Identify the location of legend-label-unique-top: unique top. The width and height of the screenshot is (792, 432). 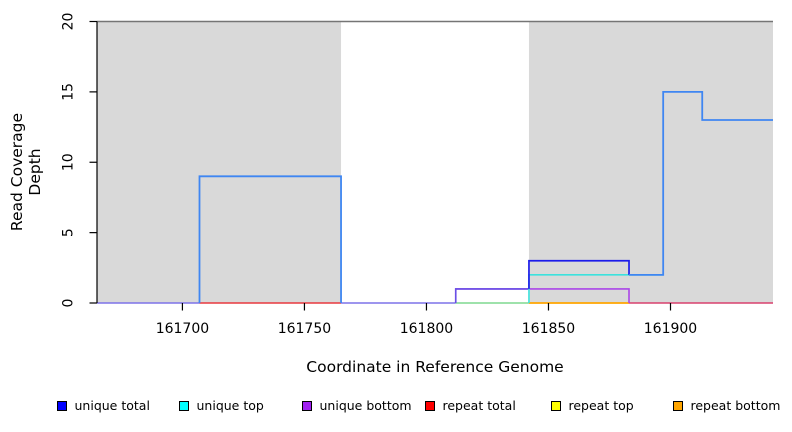
(230, 405).